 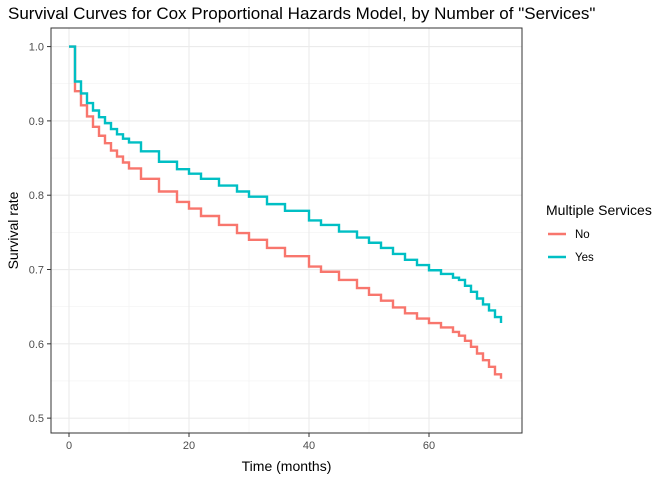 What do you see at coordinates (69, 446) in the screenshot?
I see `x-tick-label: 0` at bounding box center [69, 446].